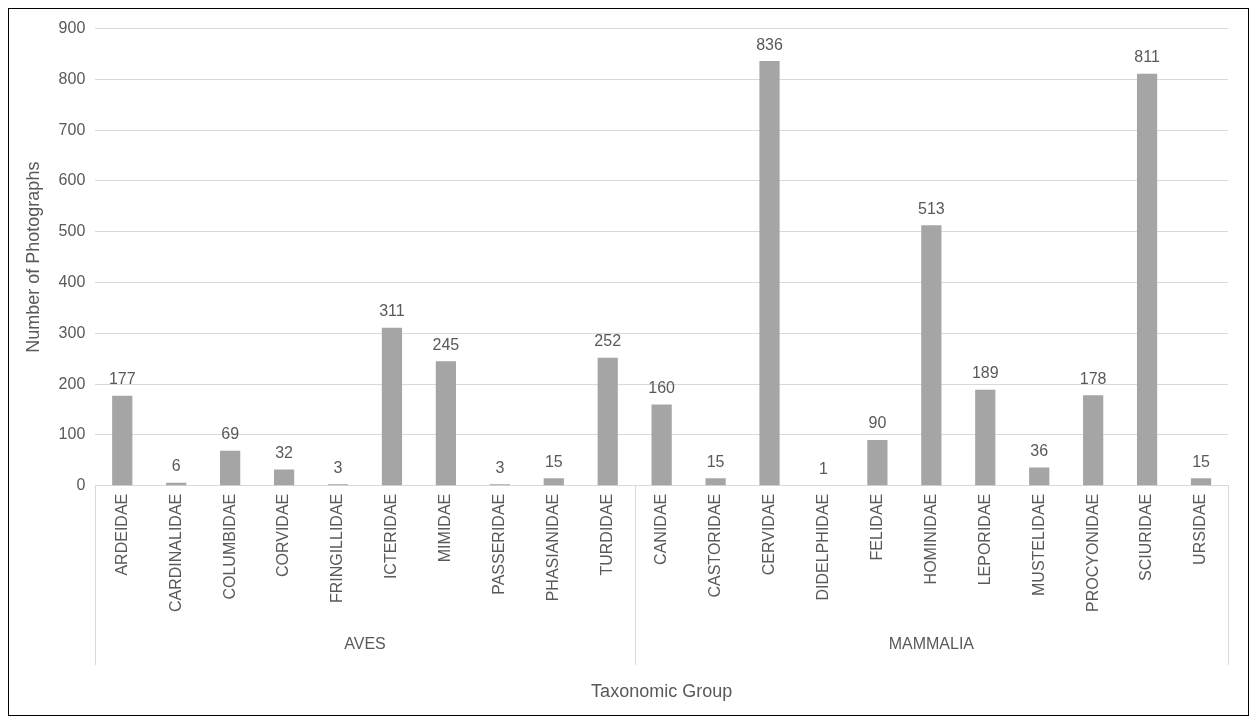 The image size is (1257, 724). What do you see at coordinates (499, 544) in the screenshot?
I see `x-tick-label: PASSERIDAE` at bounding box center [499, 544].